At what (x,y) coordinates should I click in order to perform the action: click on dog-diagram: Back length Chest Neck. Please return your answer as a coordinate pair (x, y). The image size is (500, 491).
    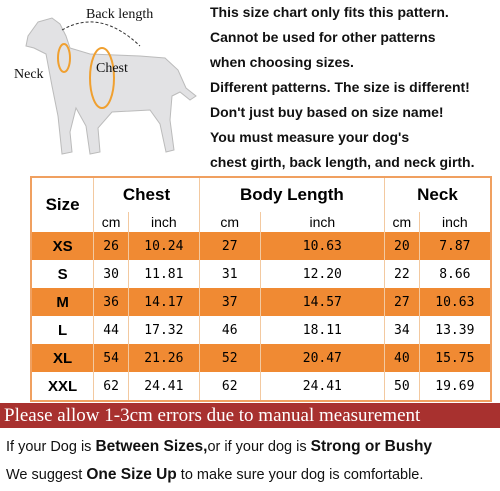
    Looking at the image, I should click on (105, 81).